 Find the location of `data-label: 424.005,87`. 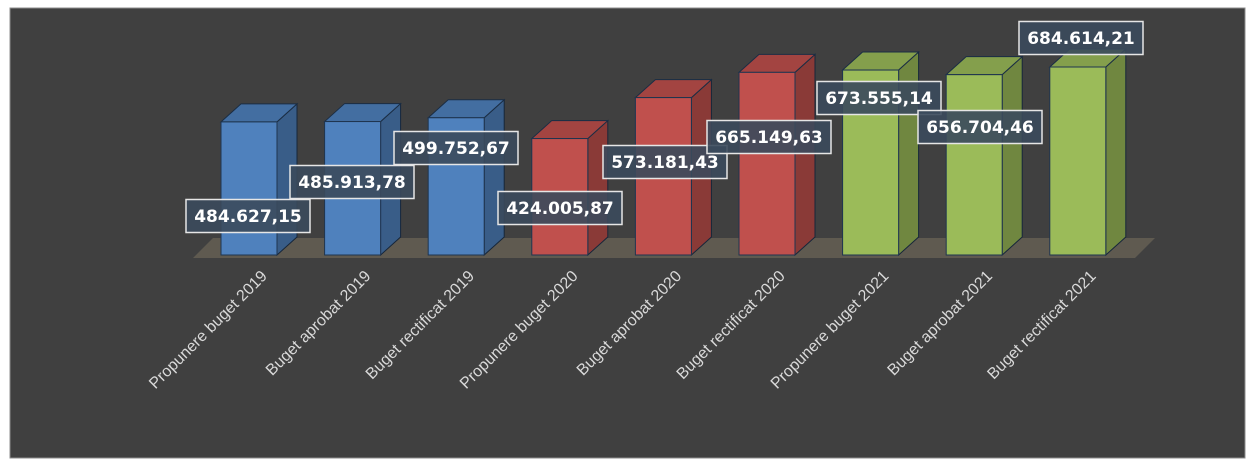

data-label: 424.005,87 is located at coordinates (560, 209).